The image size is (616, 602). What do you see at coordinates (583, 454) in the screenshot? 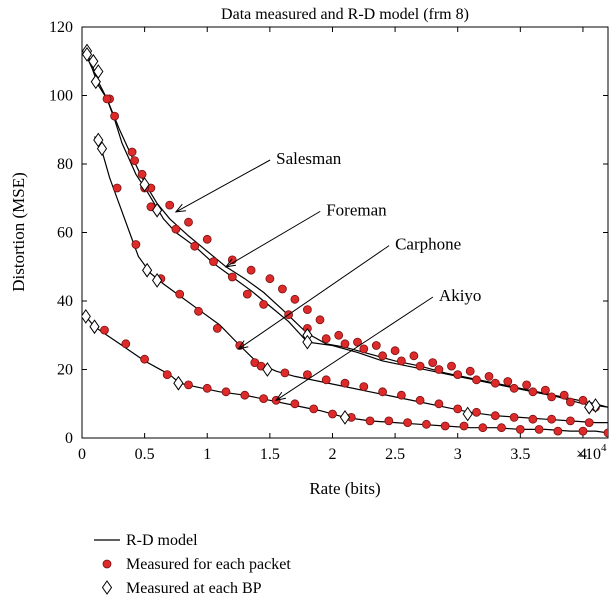
I see `x-tick-label: 4` at bounding box center [583, 454].